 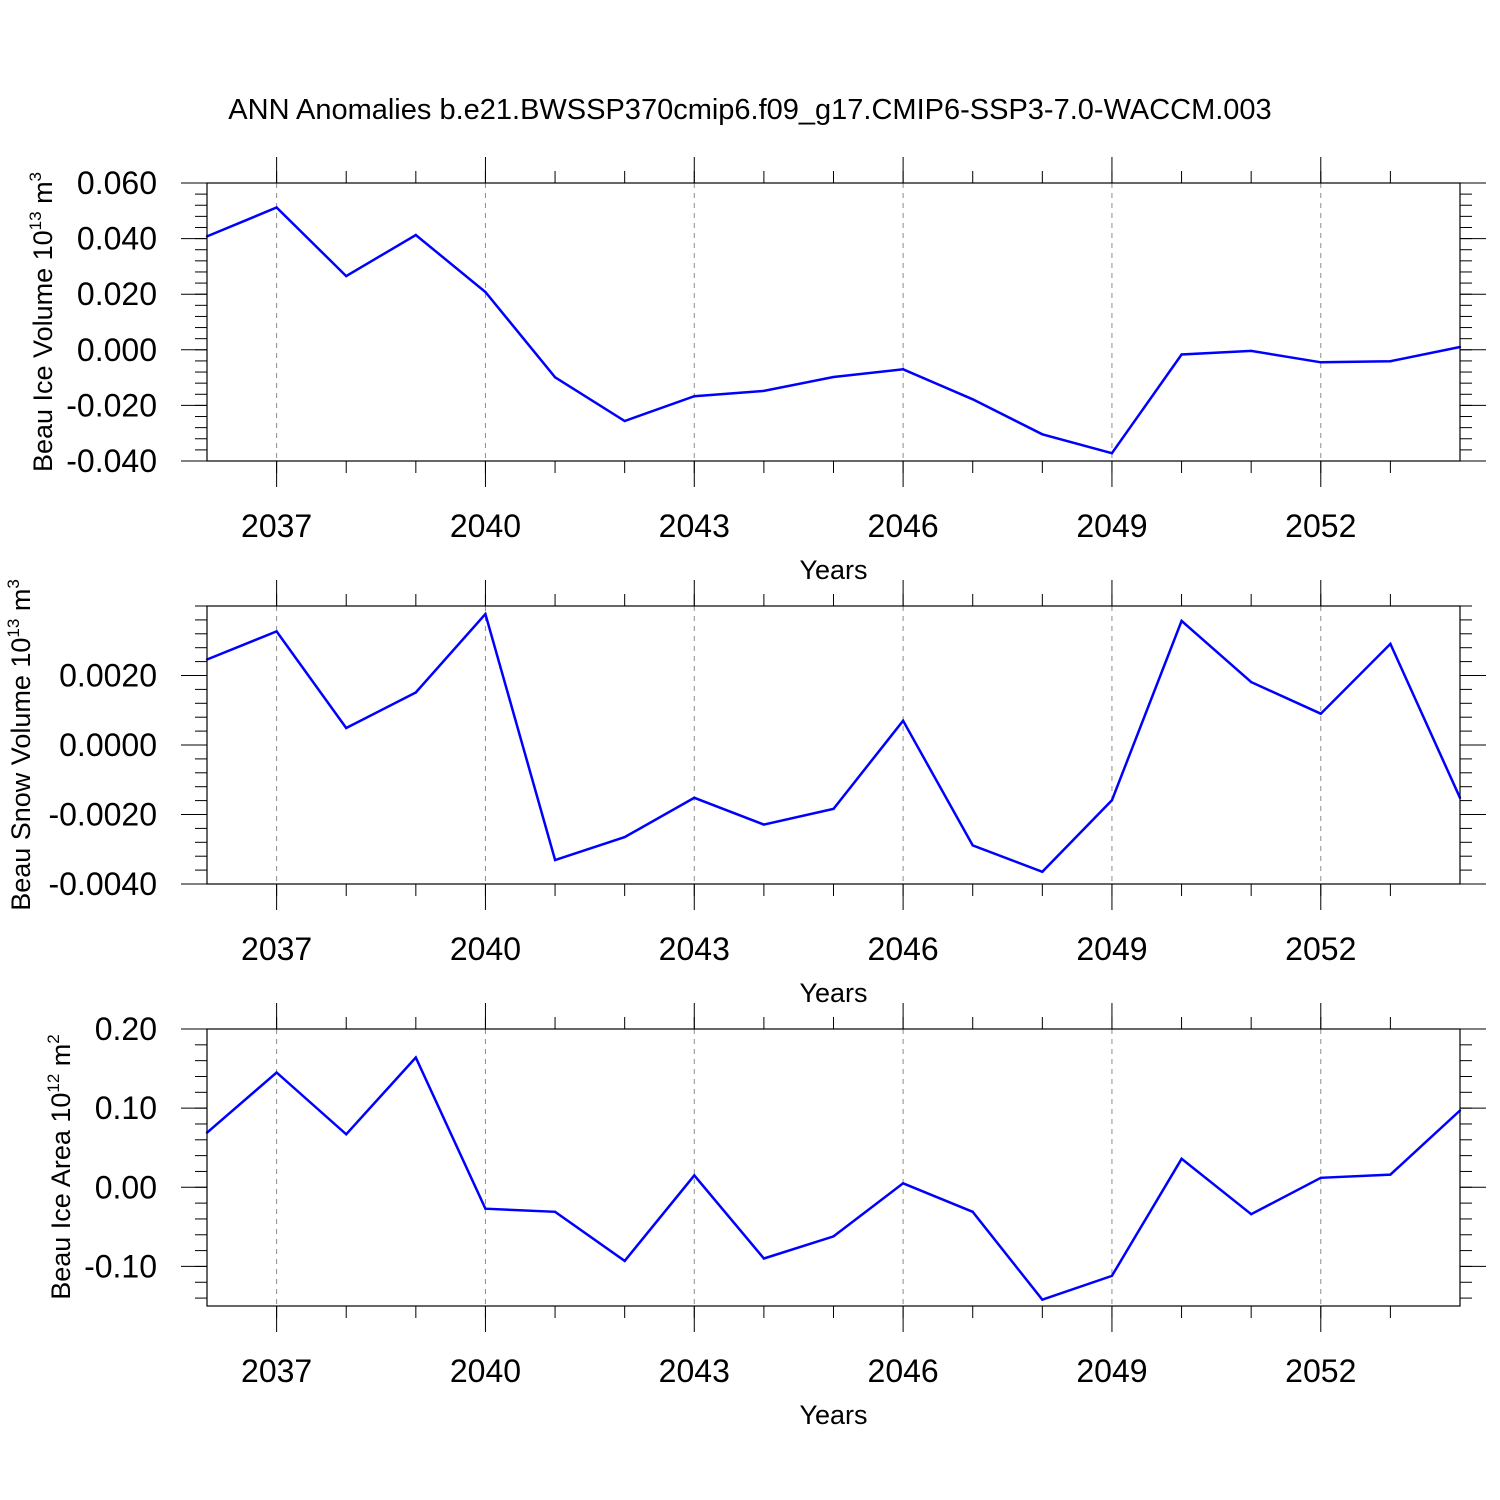 I want to click on y-tick-label: 0.20, so click(x=126, y=1029).